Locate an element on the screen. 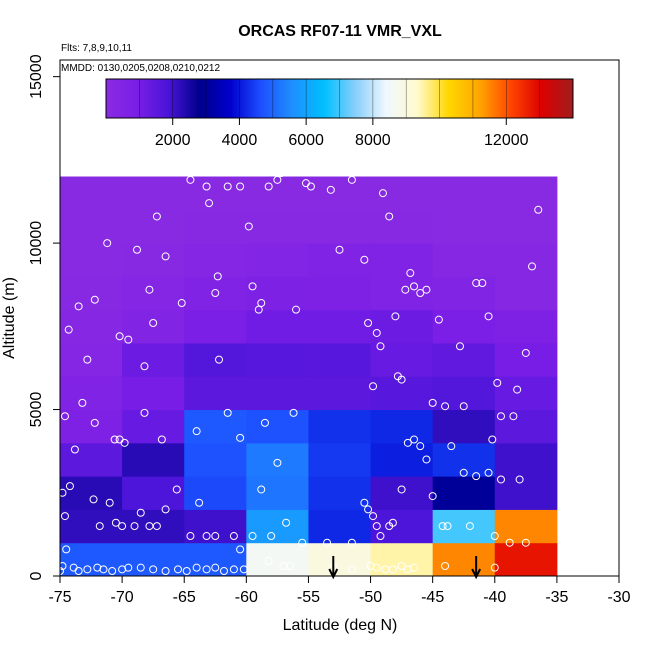 The width and height of the screenshot is (650, 650). colorbar: 2000 4000 6000 8000 12000 is located at coordinates (339, 113).